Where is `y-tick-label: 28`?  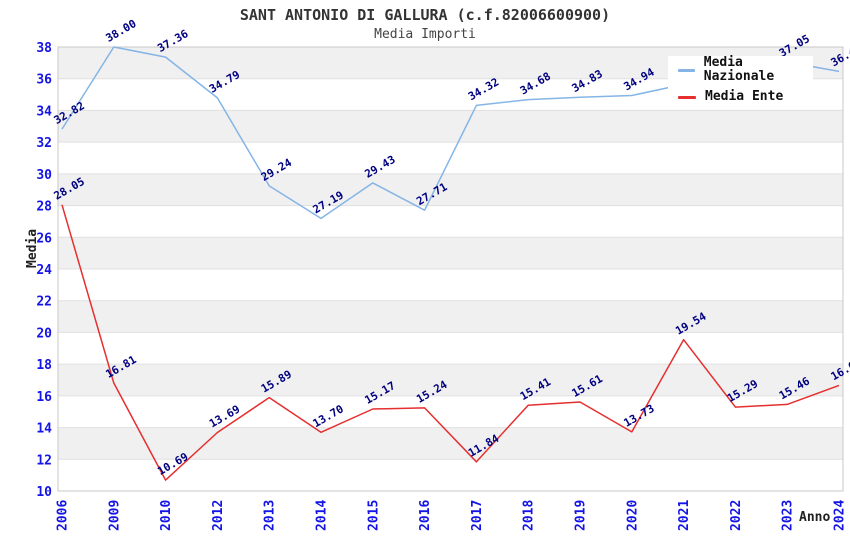
y-tick-label: 28 is located at coordinates (44, 207).